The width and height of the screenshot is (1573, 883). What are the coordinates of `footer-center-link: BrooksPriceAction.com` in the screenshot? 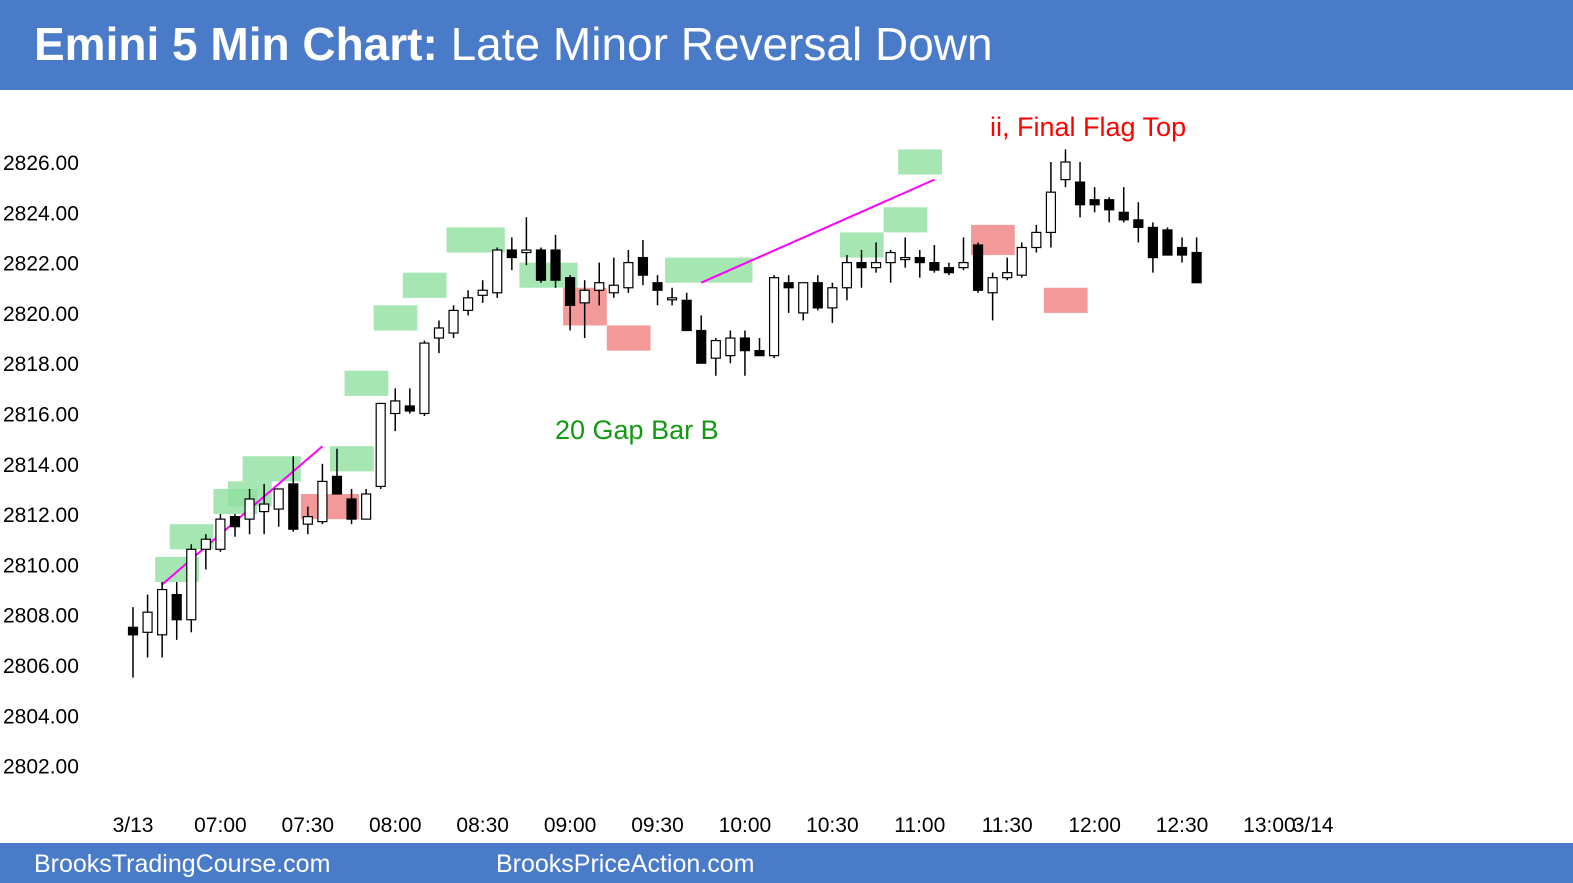 It's located at (625, 864).